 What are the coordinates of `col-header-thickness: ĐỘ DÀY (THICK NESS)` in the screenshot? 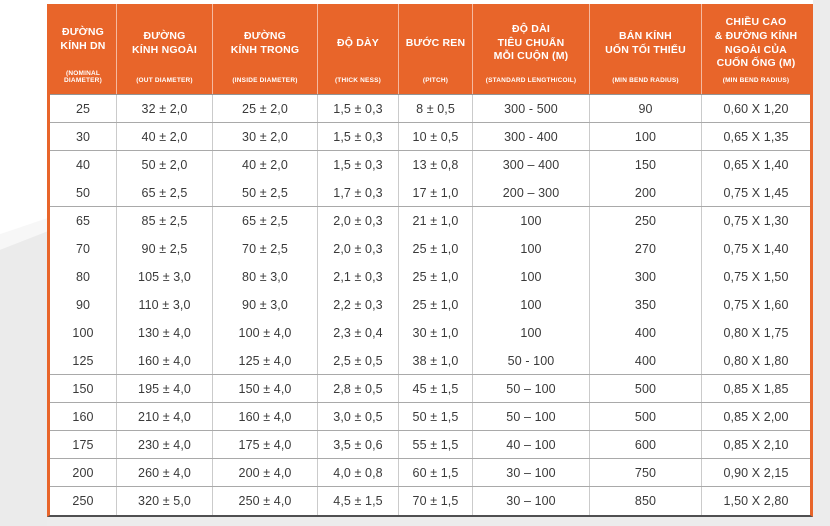 It's located at (358, 49).